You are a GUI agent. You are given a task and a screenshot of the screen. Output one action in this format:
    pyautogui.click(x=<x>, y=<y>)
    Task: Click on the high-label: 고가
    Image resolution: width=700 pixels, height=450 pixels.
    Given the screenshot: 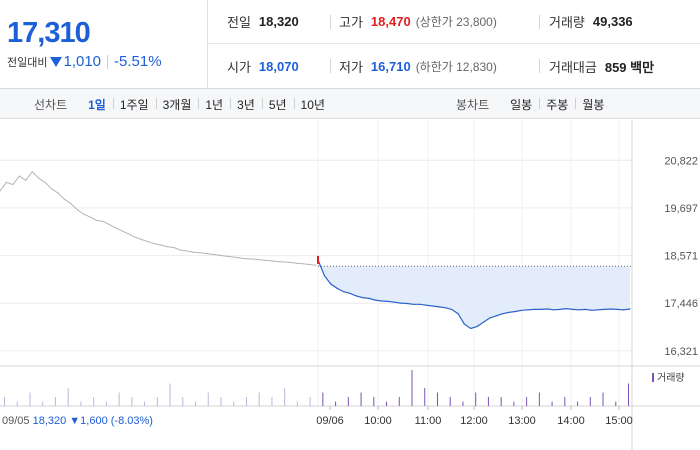 What is the action you would take?
    pyautogui.click(x=351, y=22)
    